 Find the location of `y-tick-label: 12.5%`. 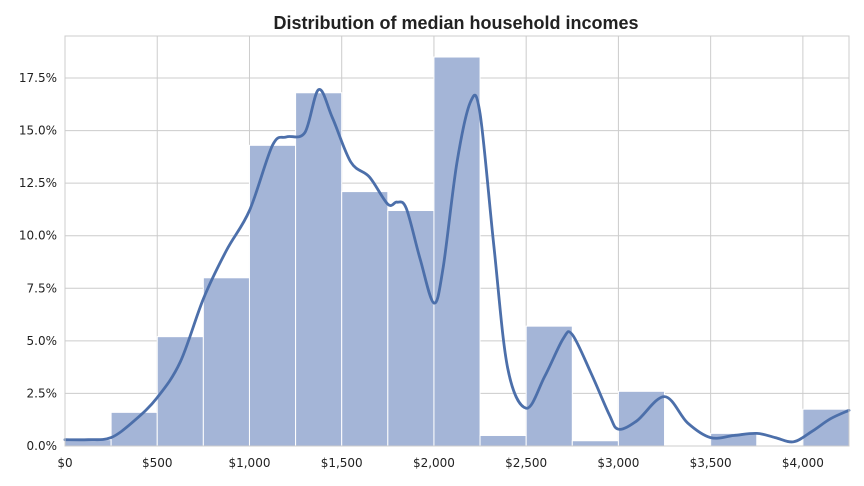

y-tick-label: 12.5% is located at coordinates (38, 183).